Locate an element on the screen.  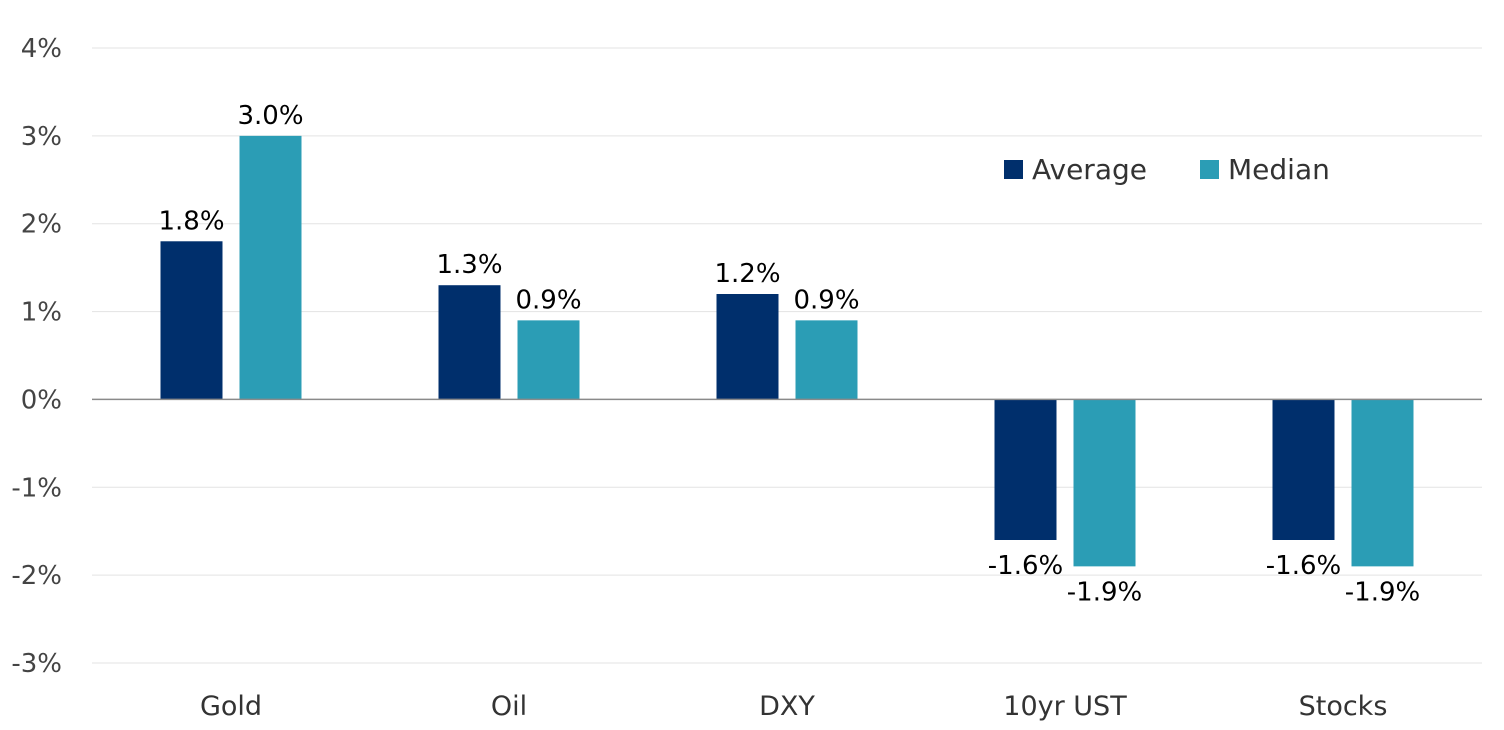
data-label: 1.2% is located at coordinates (747, 274).